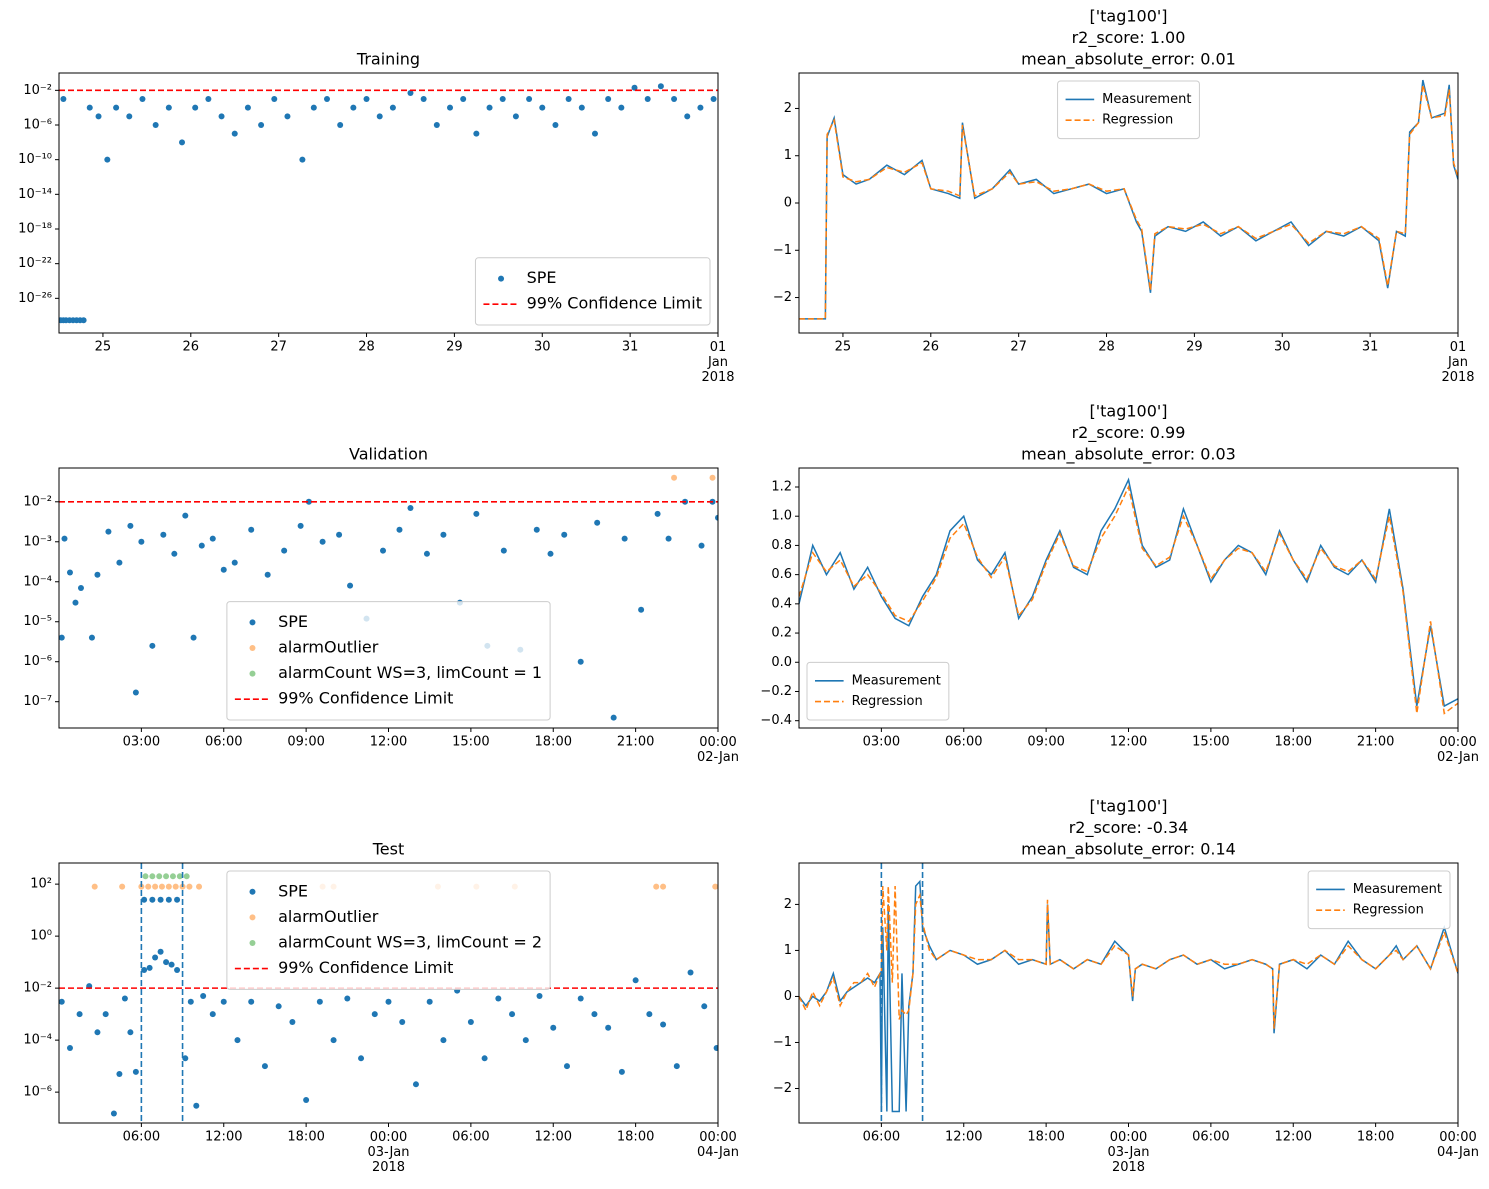 This screenshot has height=1189, width=1489. Describe the element at coordinates (388, 597) in the screenshot. I see `plot-area` at that location.